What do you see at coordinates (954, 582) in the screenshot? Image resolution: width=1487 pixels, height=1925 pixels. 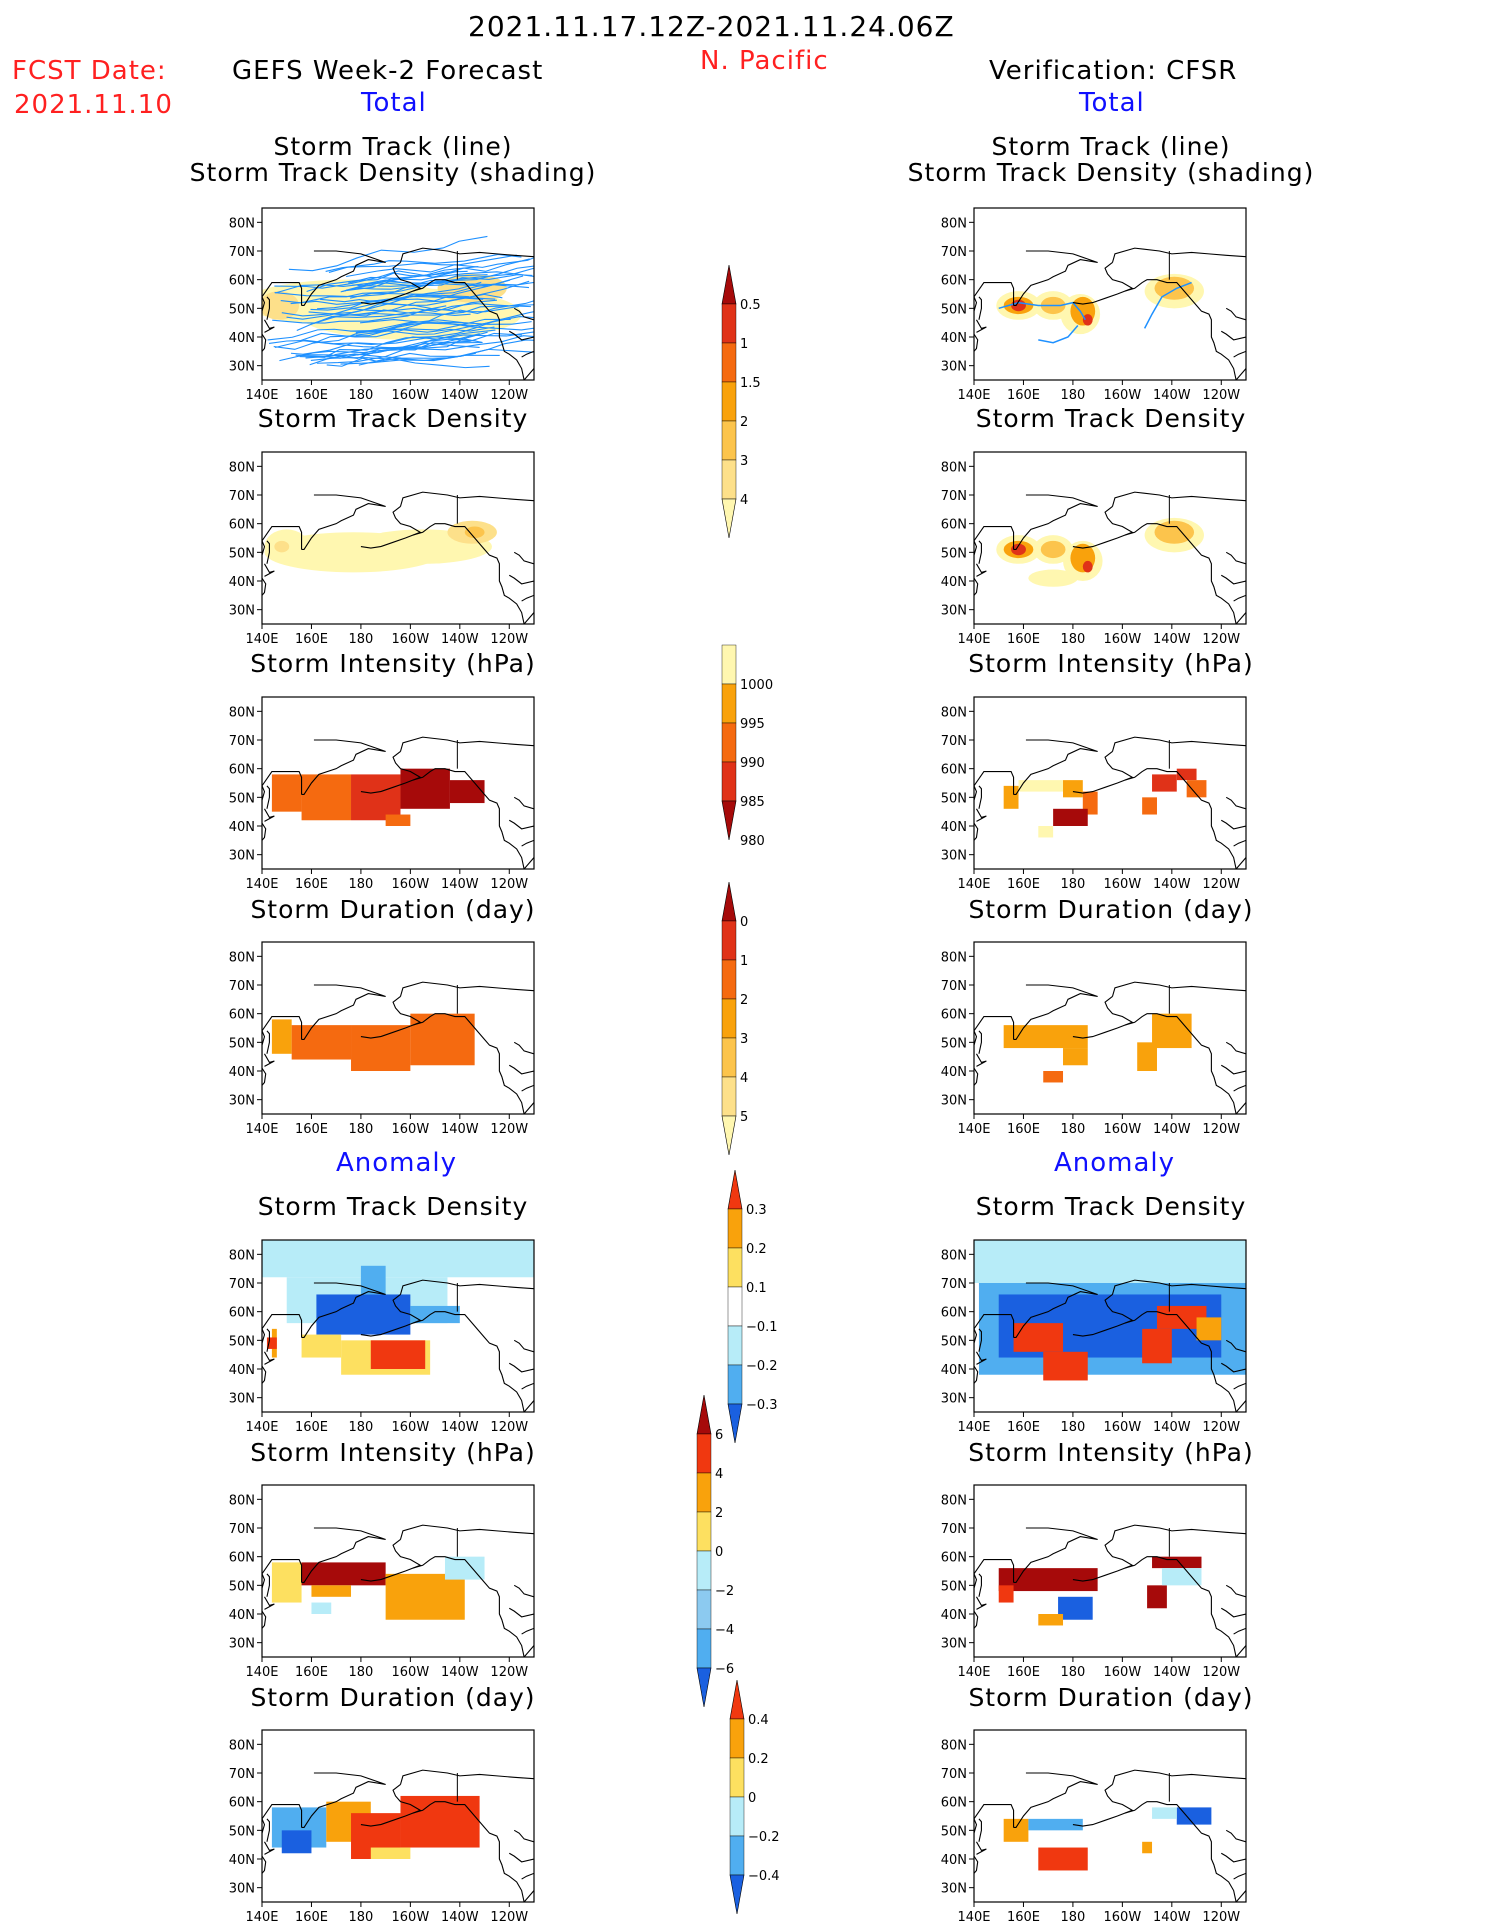 I see `lat-tick-label: 40N` at bounding box center [954, 582].